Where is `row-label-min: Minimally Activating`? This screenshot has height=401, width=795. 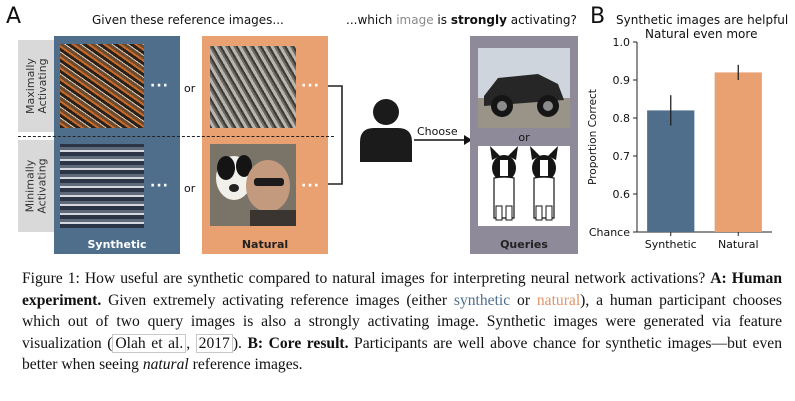
row-label-min: Minimally Activating is located at coordinates (37, 186).